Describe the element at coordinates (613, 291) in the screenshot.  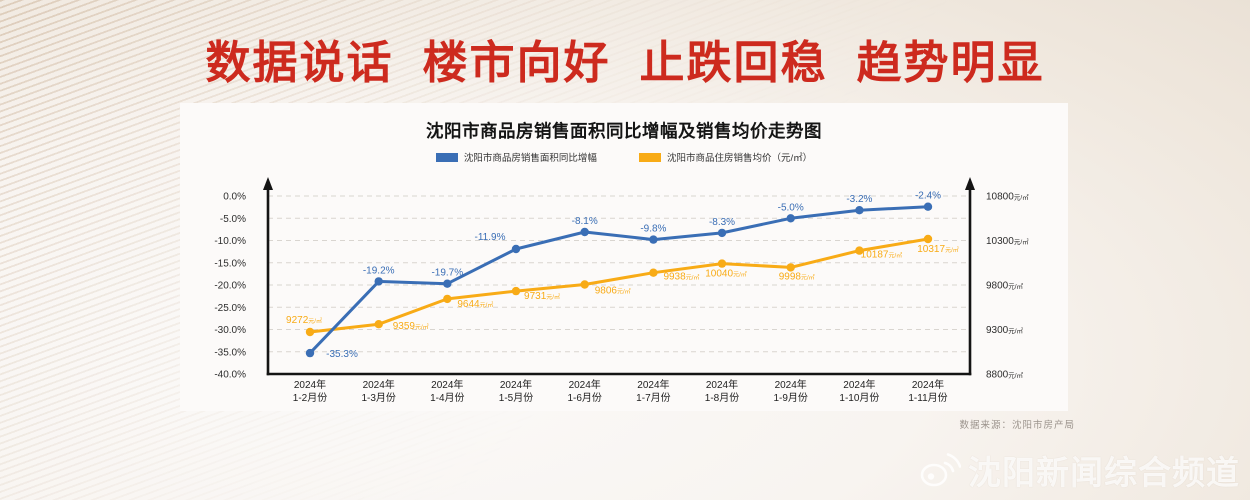
I see `svg-text: 9806元/㎡` at that location.